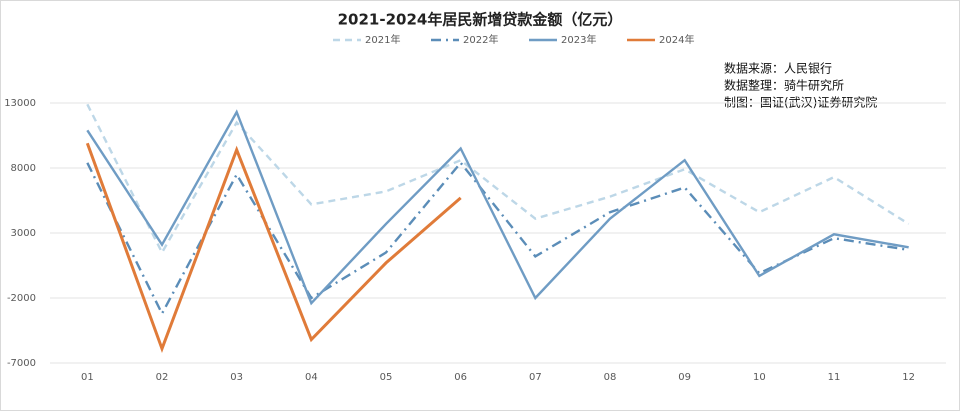  I want to click on x-tick-label: 05, so click(386, 377).